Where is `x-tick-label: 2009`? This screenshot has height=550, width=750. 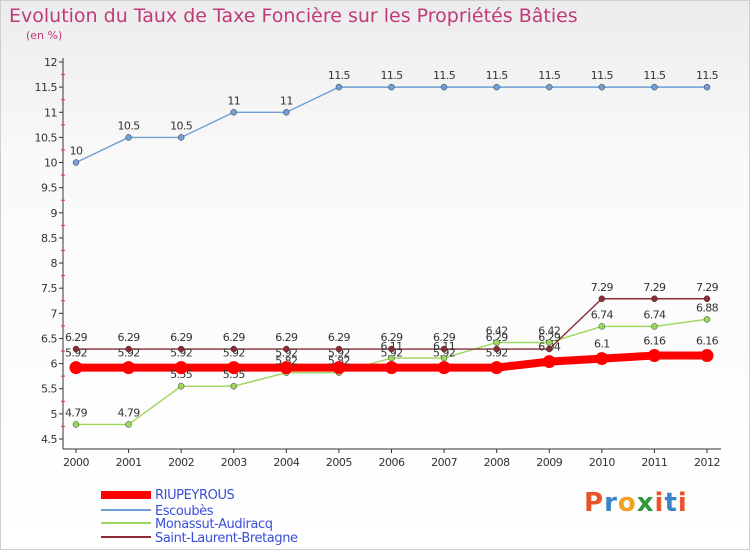 x-tick-label: 2009 is located at coordinates (549, 462).